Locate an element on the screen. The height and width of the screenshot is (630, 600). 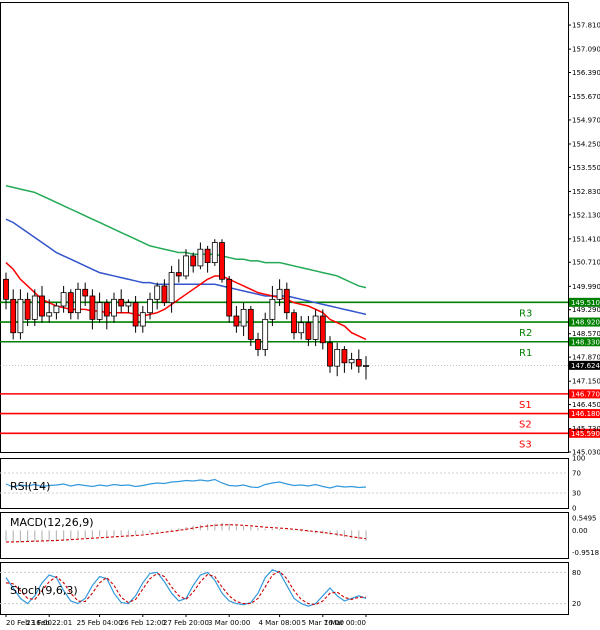
stoch-panel-frame is located at coordinates (284, 588).